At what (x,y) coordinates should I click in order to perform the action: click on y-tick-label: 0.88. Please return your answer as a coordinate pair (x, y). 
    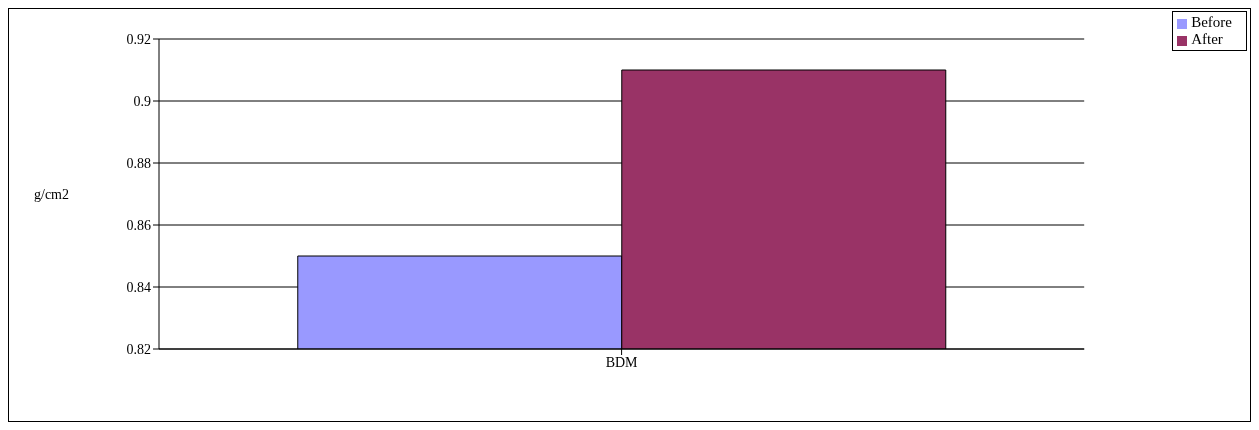
    Looking at the image, I should click on (138, 163).